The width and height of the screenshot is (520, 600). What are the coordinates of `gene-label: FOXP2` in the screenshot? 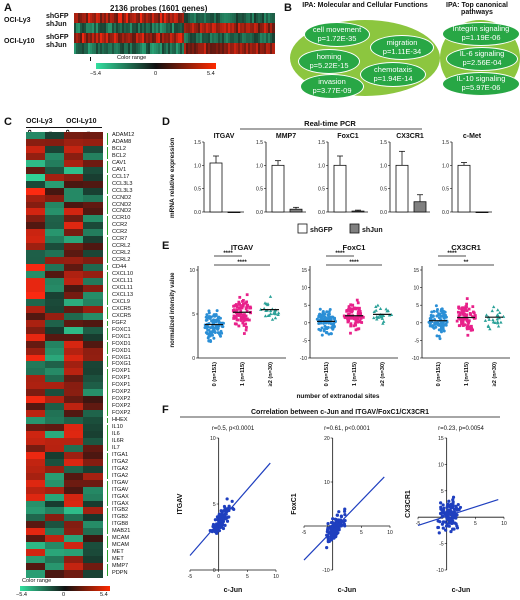 It's located at (121, 413).